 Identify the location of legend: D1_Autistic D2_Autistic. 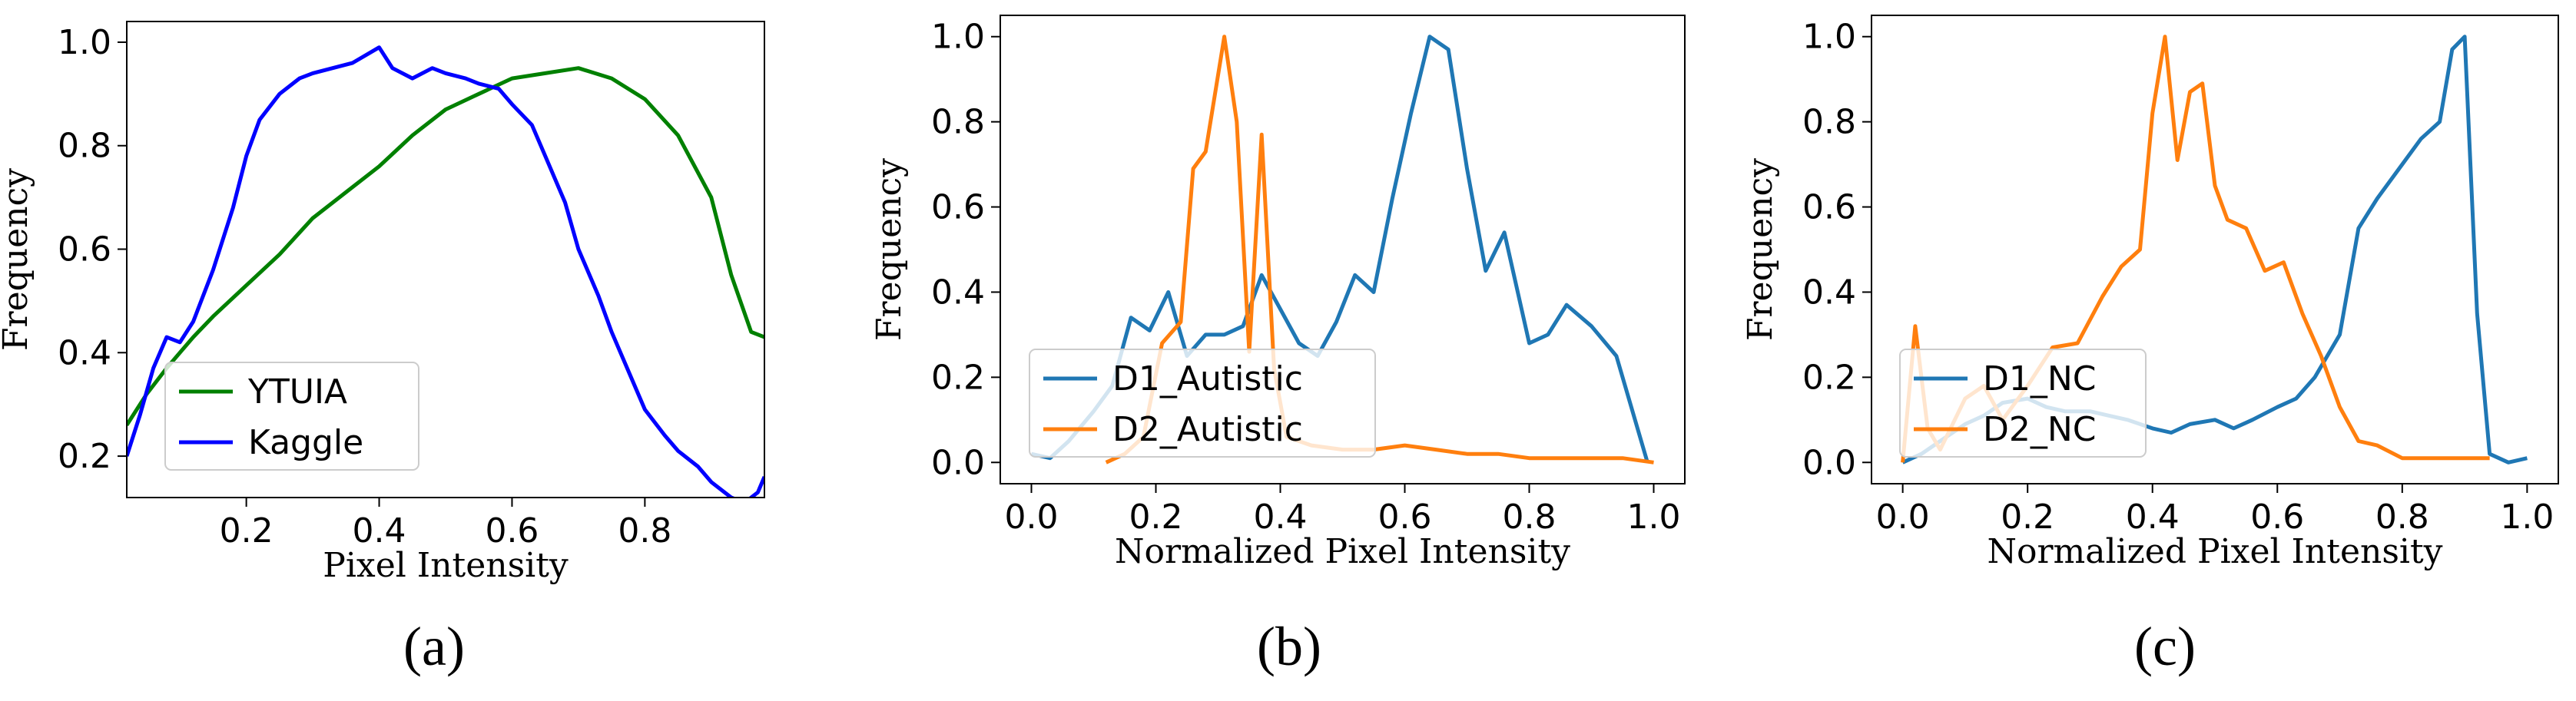
(1202, 404).